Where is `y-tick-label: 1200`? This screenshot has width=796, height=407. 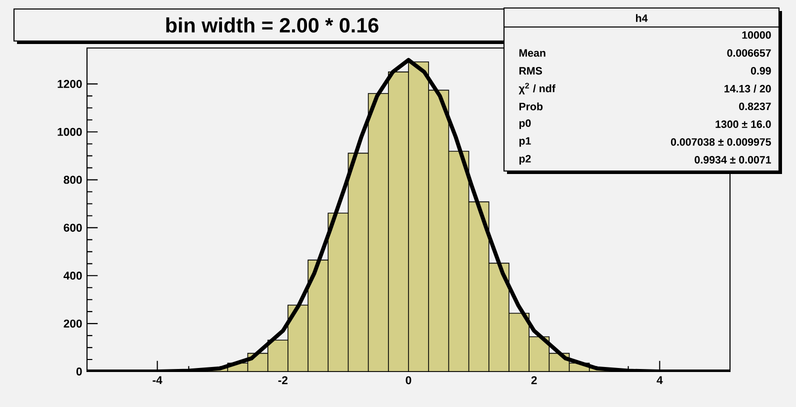 y-tick-label: 1200 is located at coordinates (70, 84).